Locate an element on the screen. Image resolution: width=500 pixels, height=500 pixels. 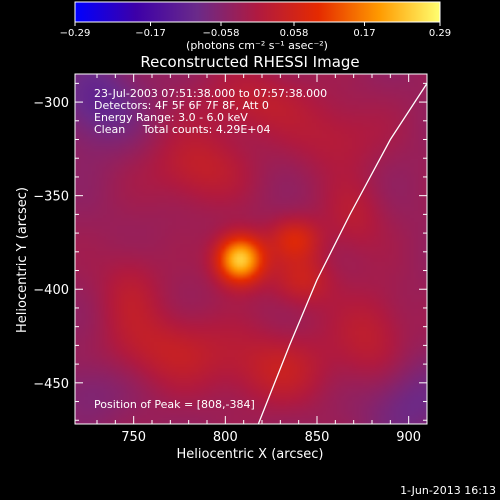
y-tick-label: −350 is located at coordinates (51, 197).